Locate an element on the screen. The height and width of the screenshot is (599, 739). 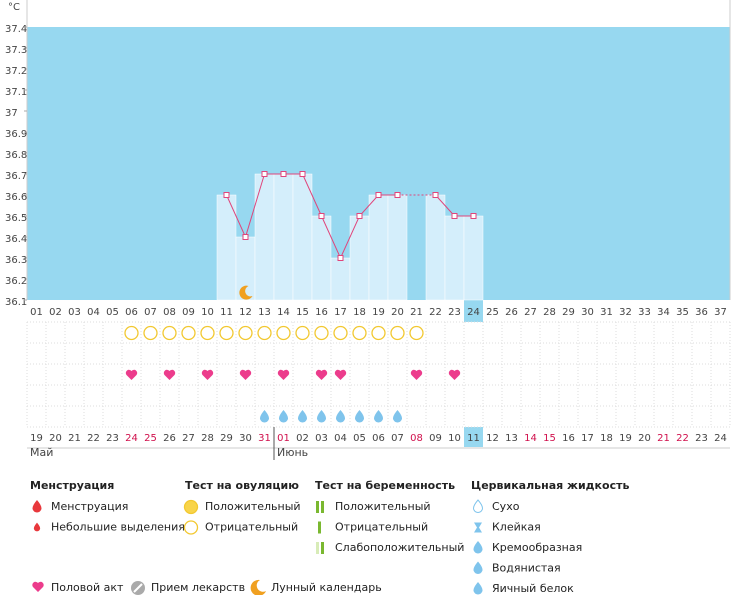
y-tick-label: 37.4 is located at coordinates (16, 29).